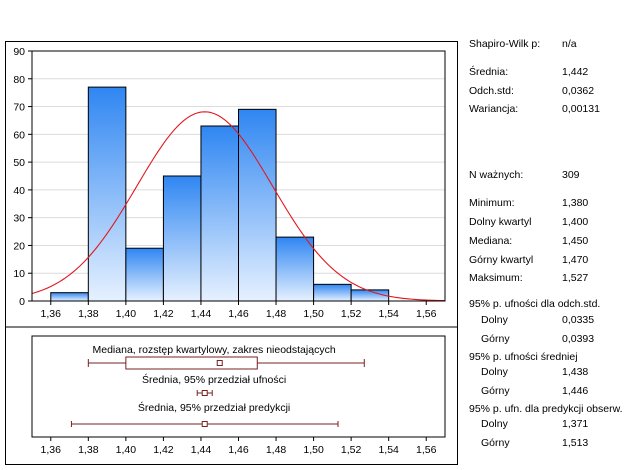  I want to click on sd-value: 0,0362, so click(578, 91).